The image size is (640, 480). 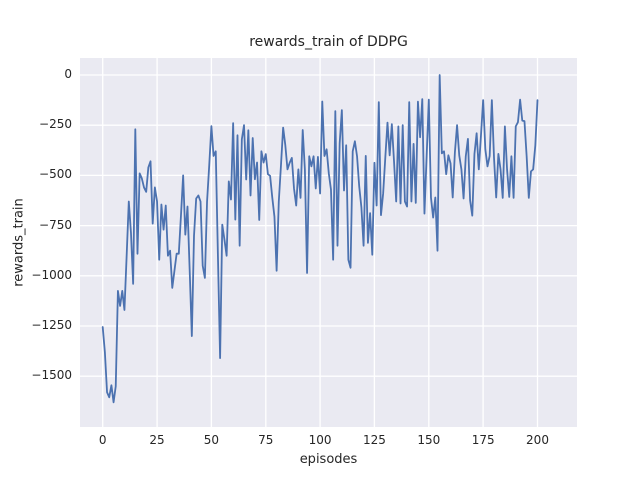 I want to click on y-tick-label: −1500, so click(x=51, y=375).